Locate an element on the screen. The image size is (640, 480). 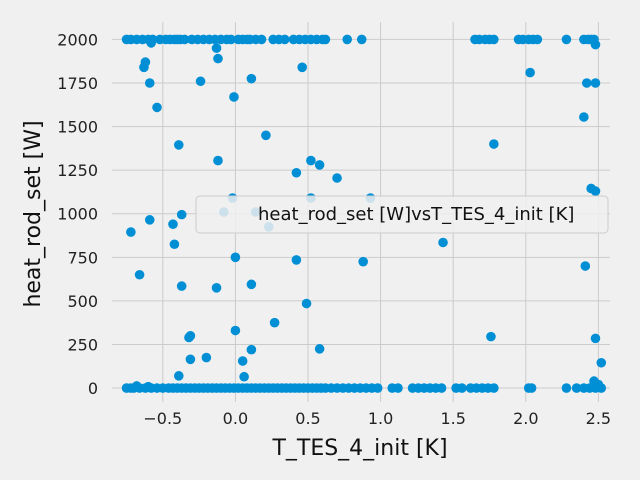
x-tick-label: 2.0 is located at coordinates (525, 418).